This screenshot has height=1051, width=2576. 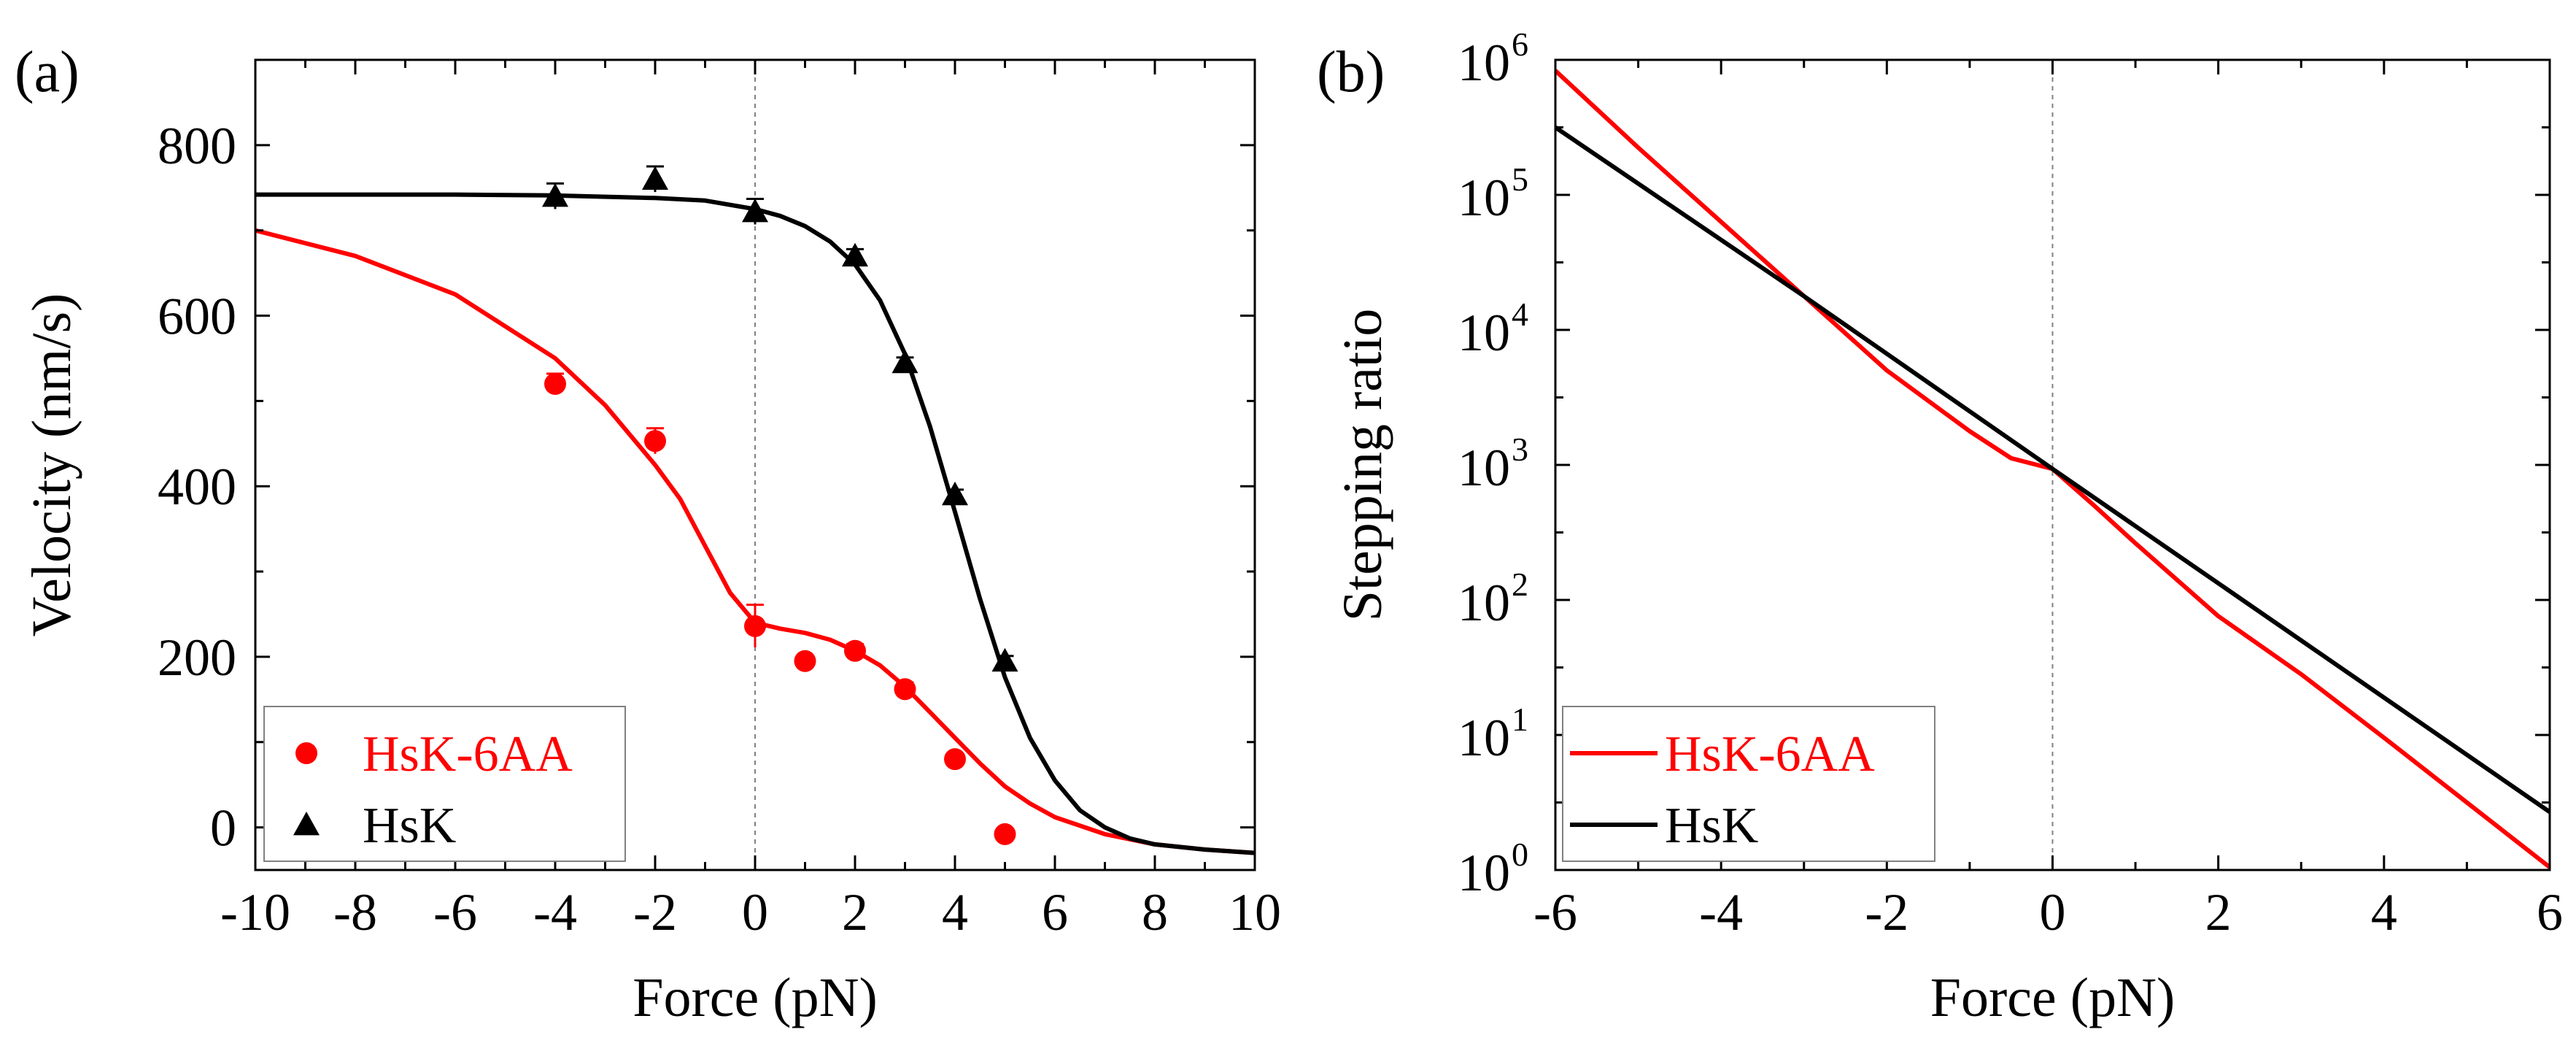 I want to click on panel-a-label: (a), so click(x=47, y=72).